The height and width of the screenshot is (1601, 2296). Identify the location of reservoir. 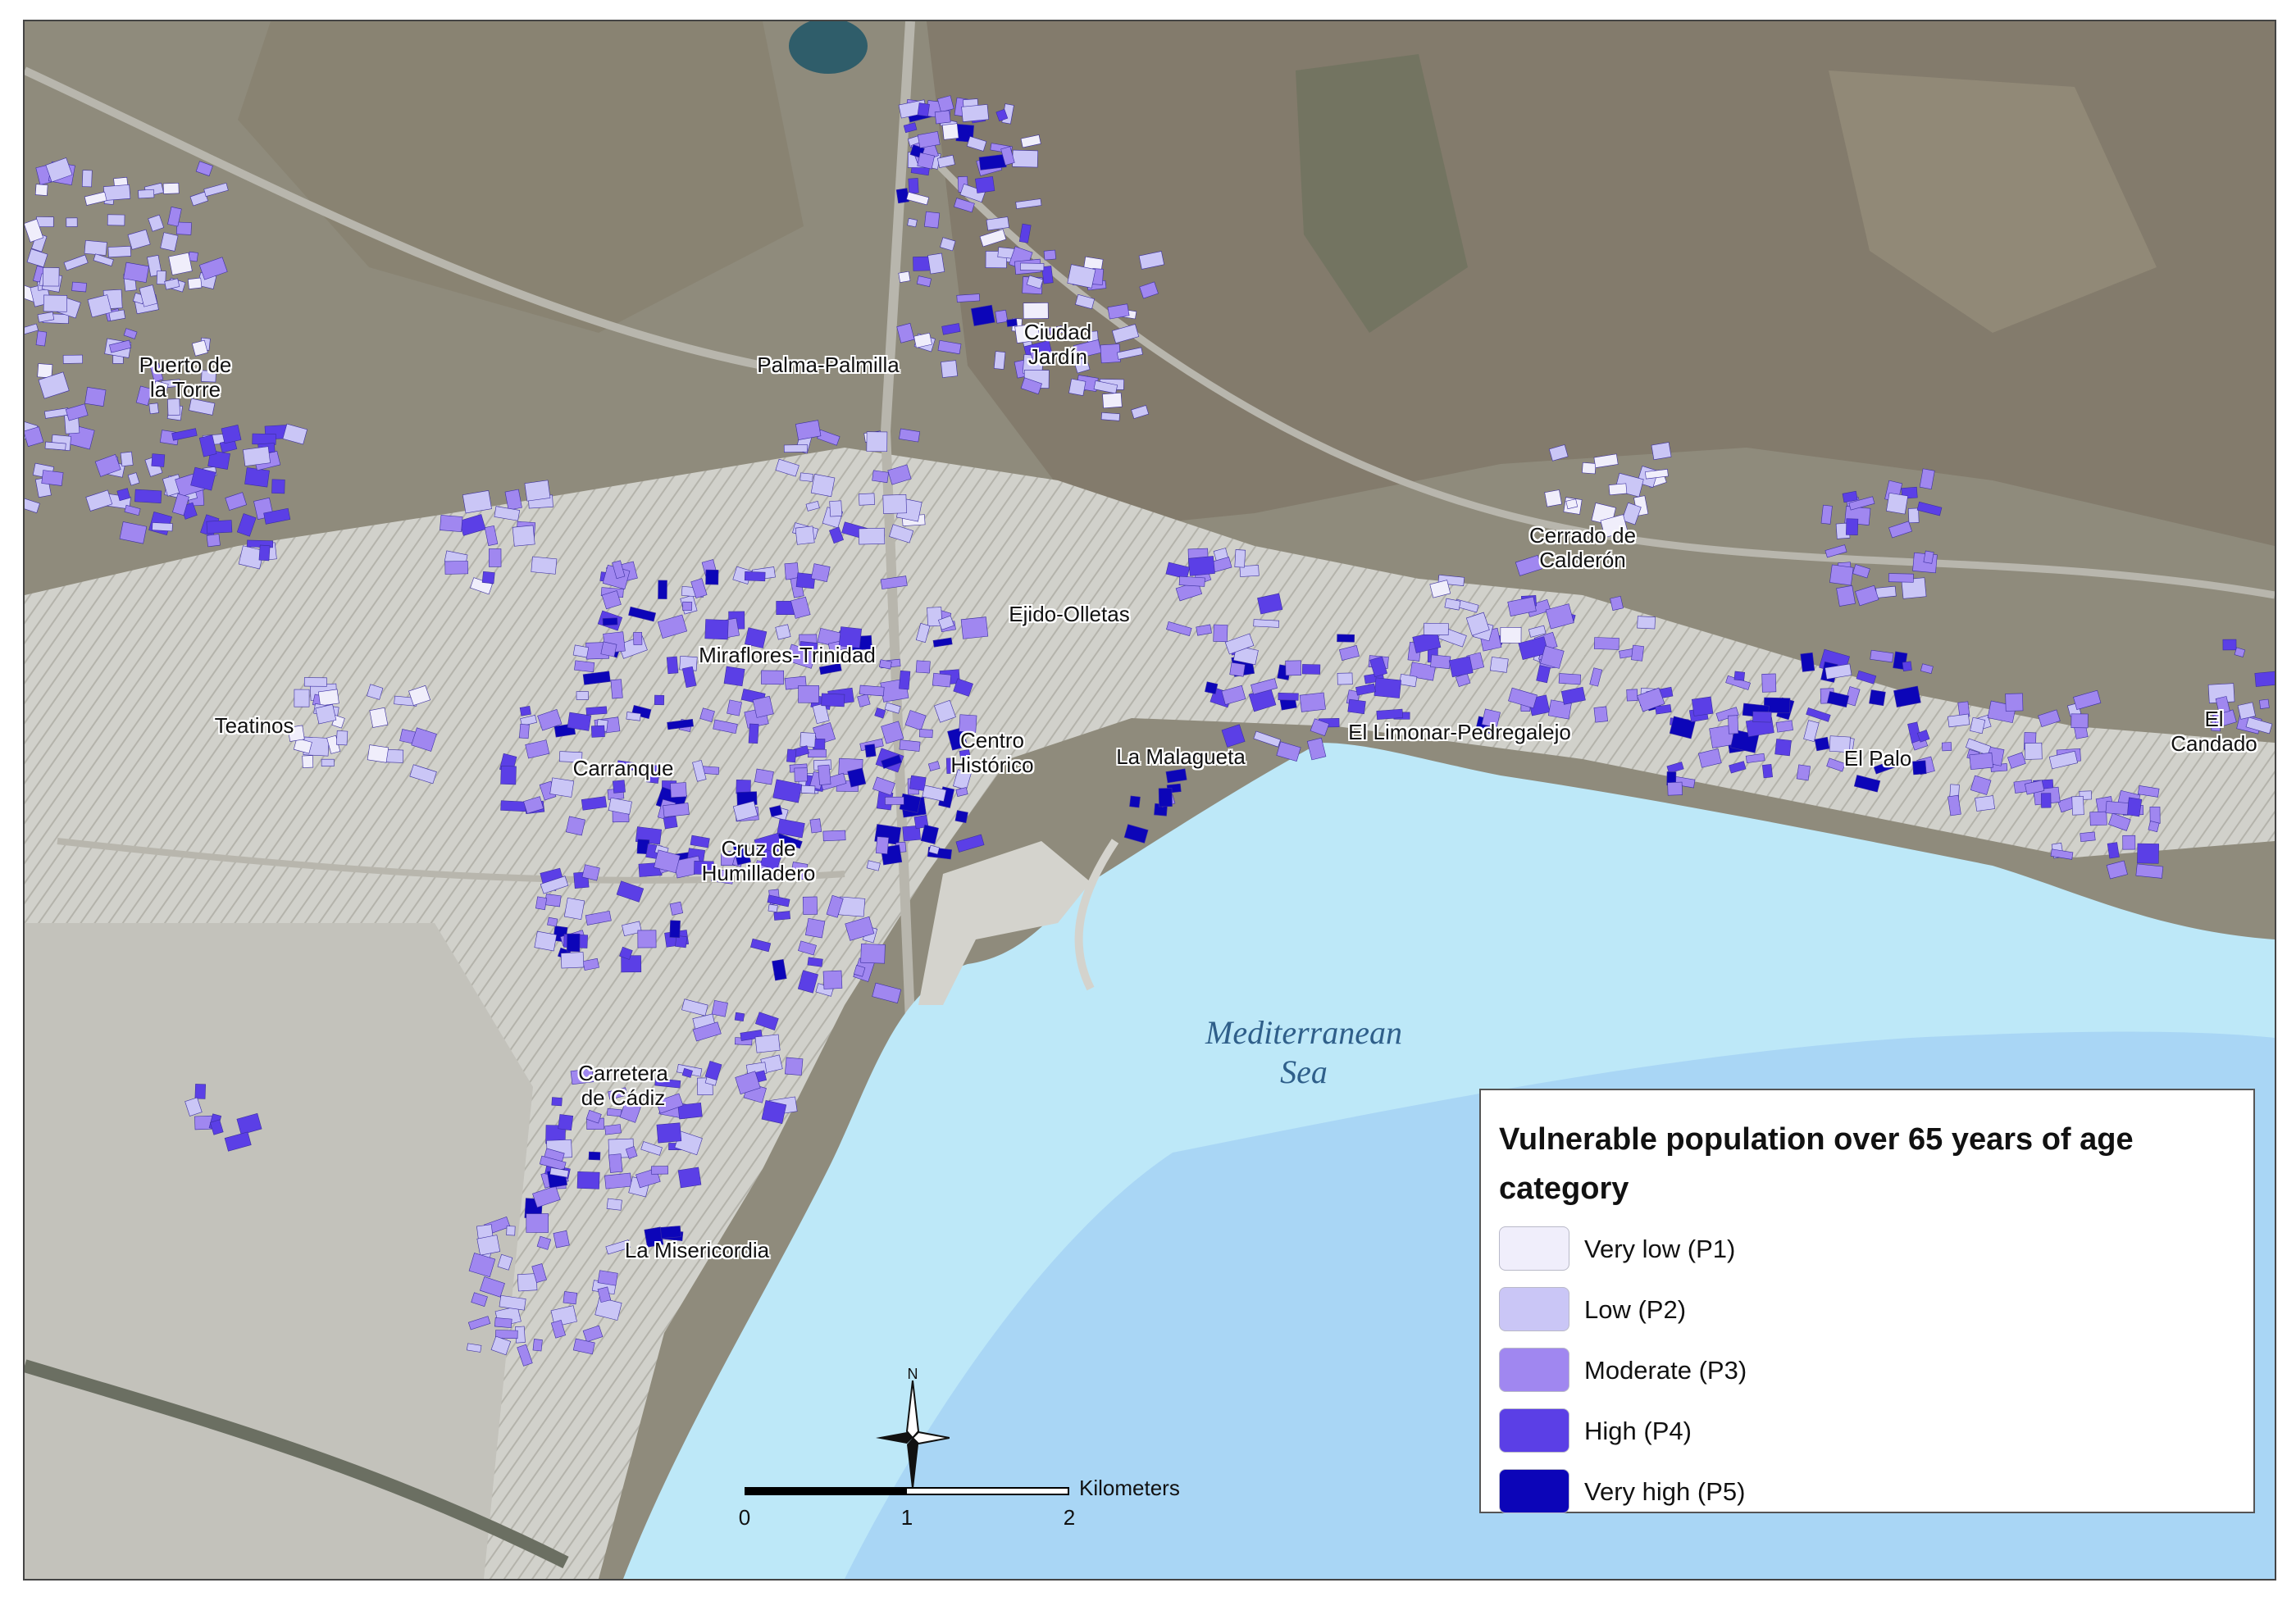
(828, 47).